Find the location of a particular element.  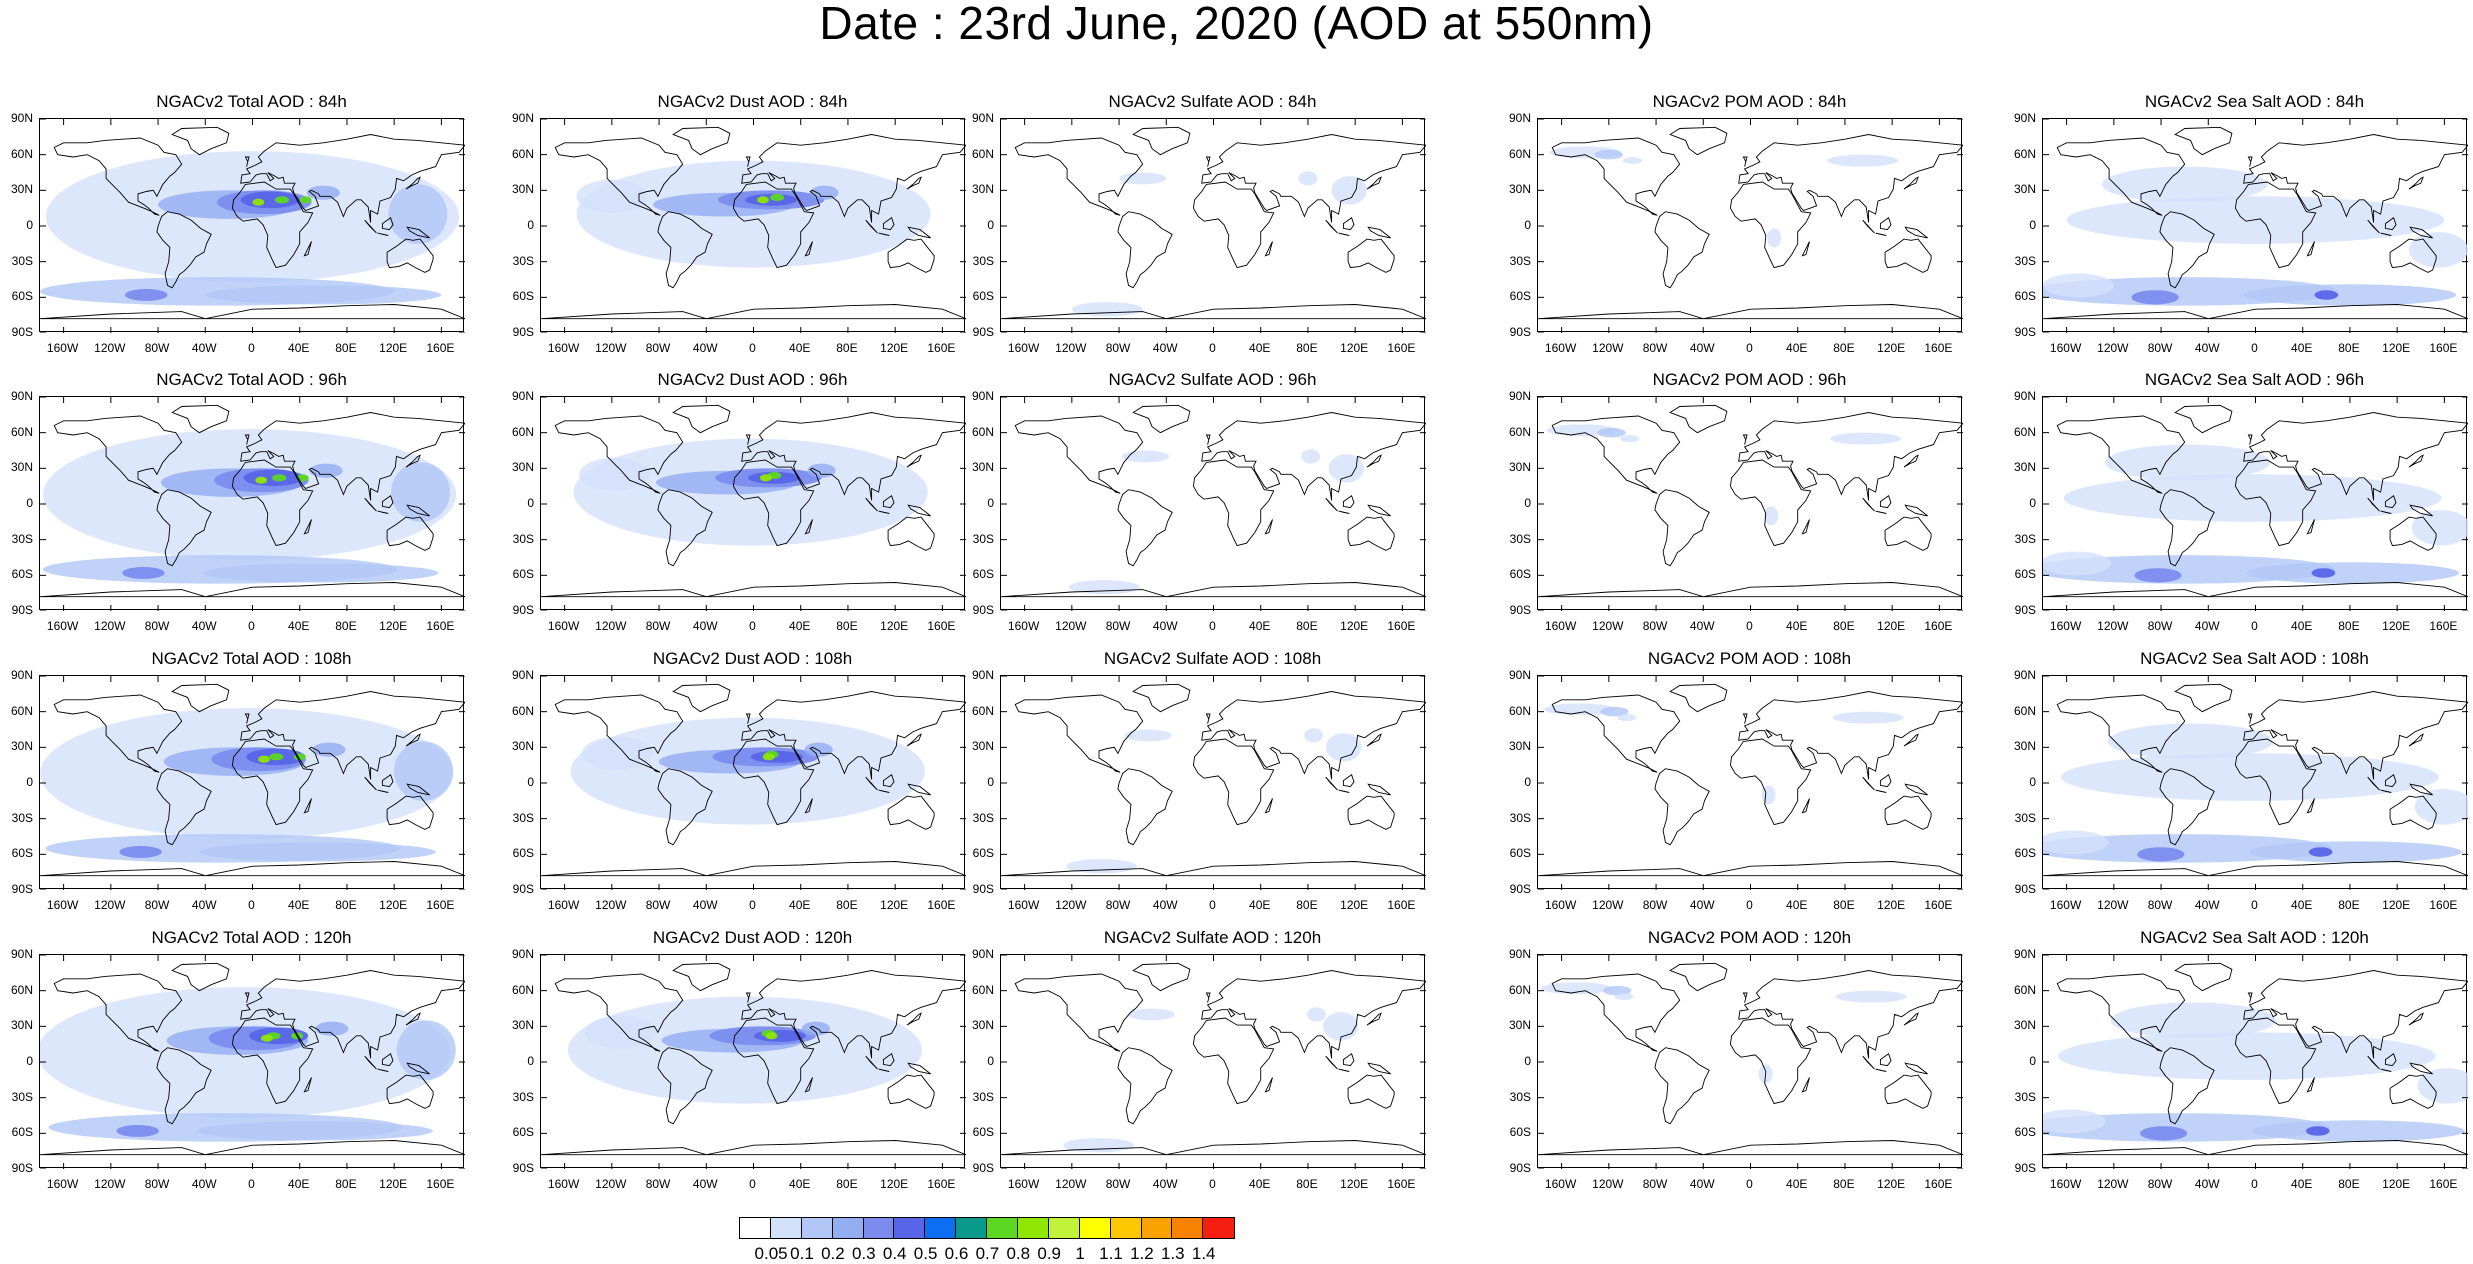

colorbar-swatch is located at coordinates (1187, 1228).